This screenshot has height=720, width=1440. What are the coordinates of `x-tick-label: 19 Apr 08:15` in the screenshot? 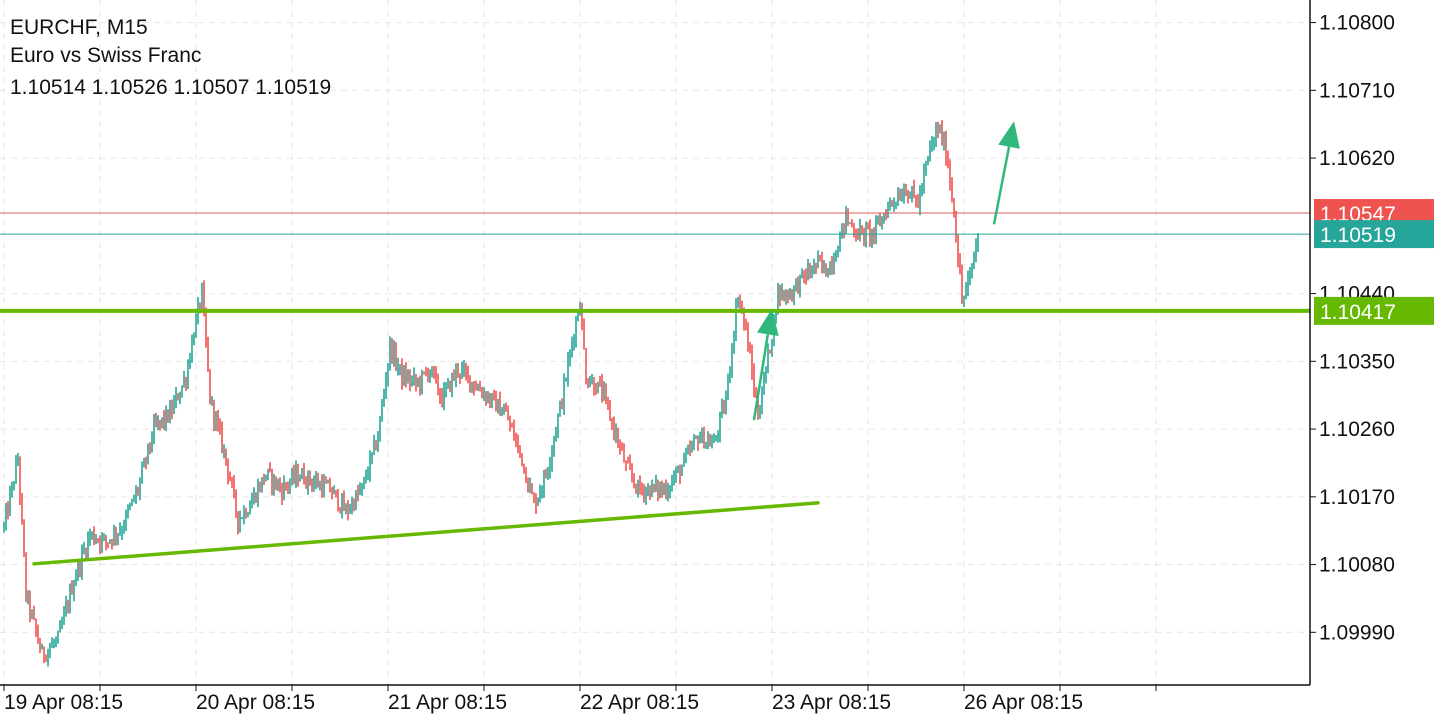 It's located at (63, 702).